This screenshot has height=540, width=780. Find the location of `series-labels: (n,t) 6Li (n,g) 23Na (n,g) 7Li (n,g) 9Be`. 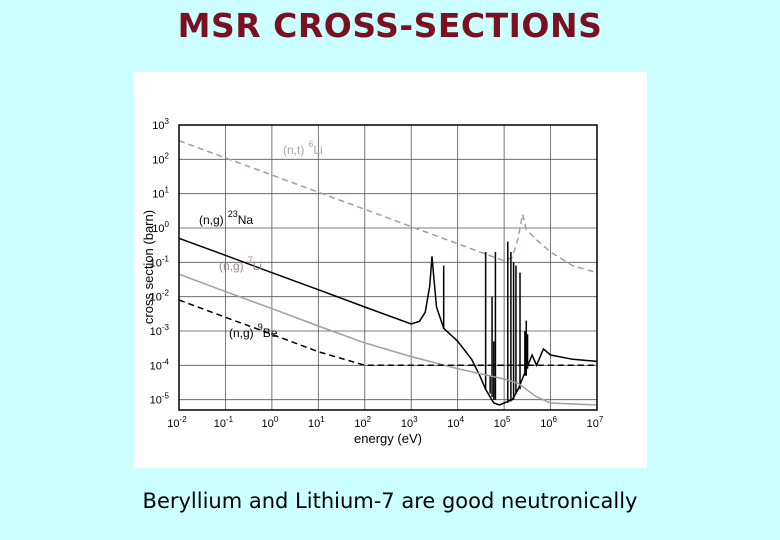

series-labels: (n,t) 6Li (n,g) 23Na (n,g) 7Li (n,g) 9Be is located at coordinates (261, 239).